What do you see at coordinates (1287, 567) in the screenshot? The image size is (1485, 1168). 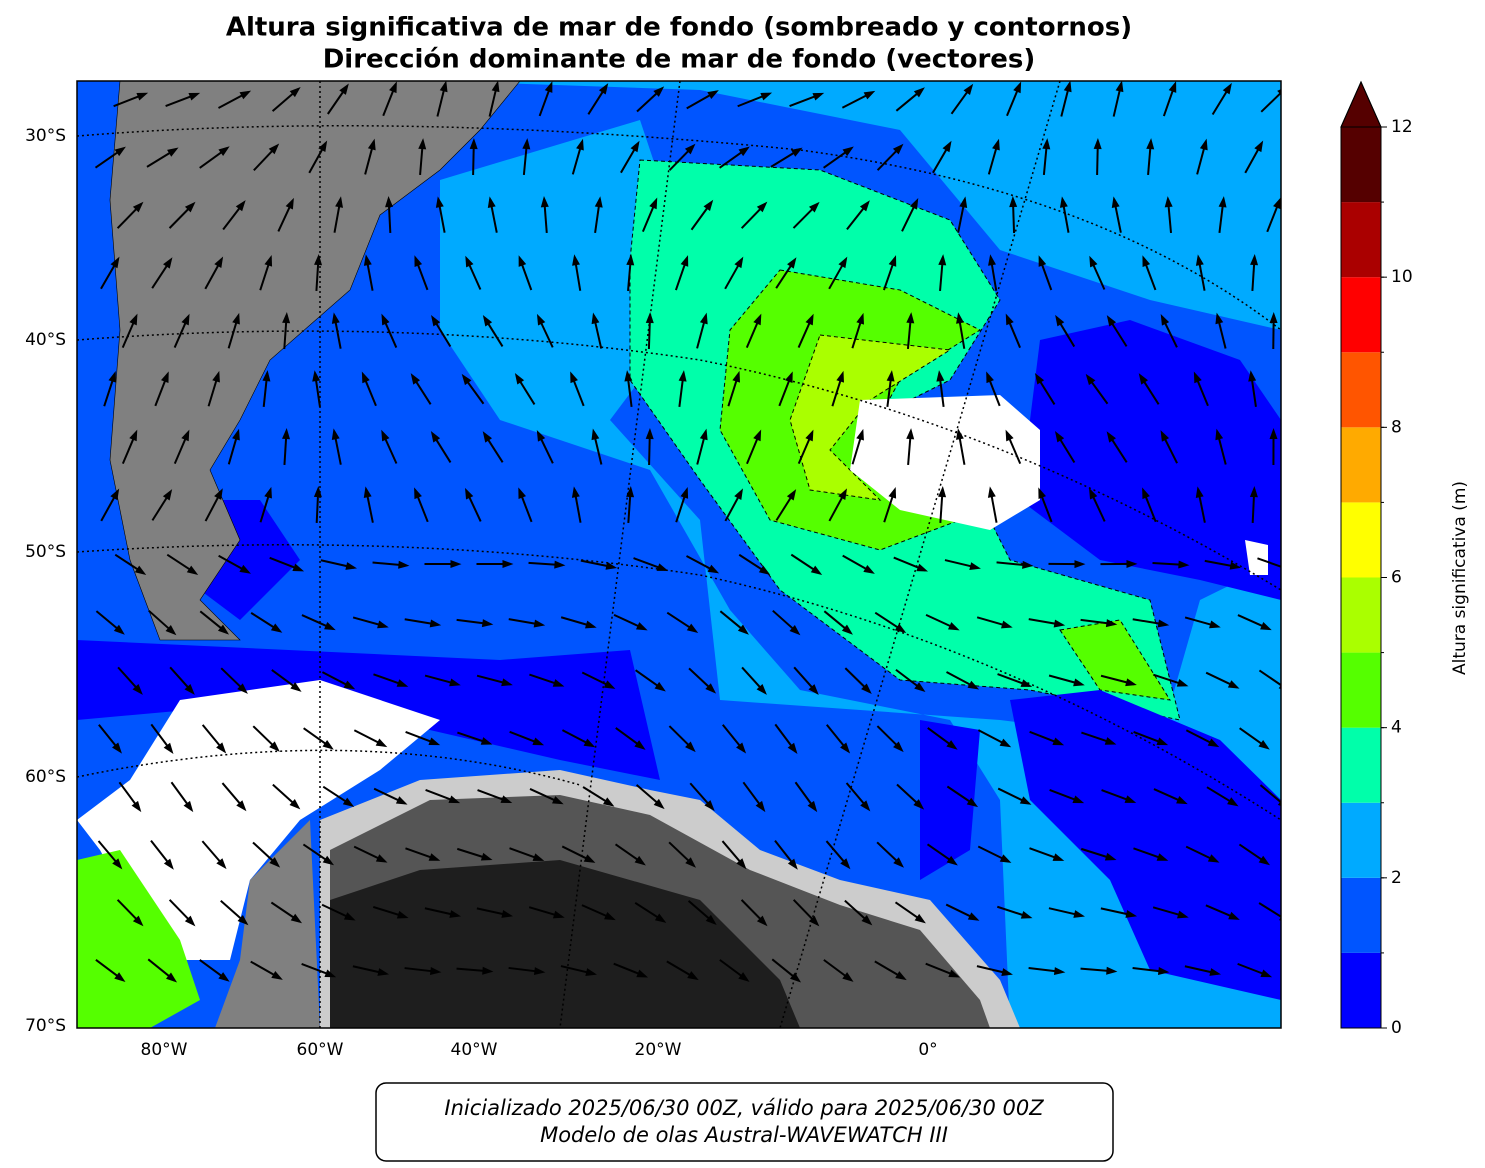 I see `vector-head` at bounding box center [1287, 567].